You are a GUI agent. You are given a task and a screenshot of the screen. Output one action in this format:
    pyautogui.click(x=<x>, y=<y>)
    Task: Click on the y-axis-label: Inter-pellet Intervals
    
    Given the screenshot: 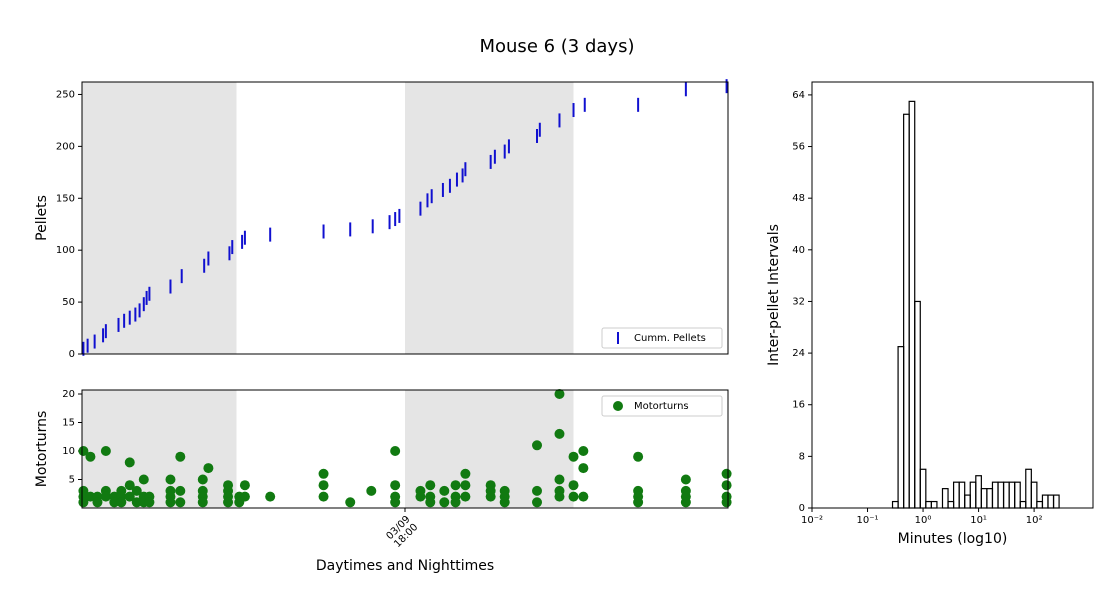 What is the action you would take?
    pyautogui.click(x=774, y=295)
    